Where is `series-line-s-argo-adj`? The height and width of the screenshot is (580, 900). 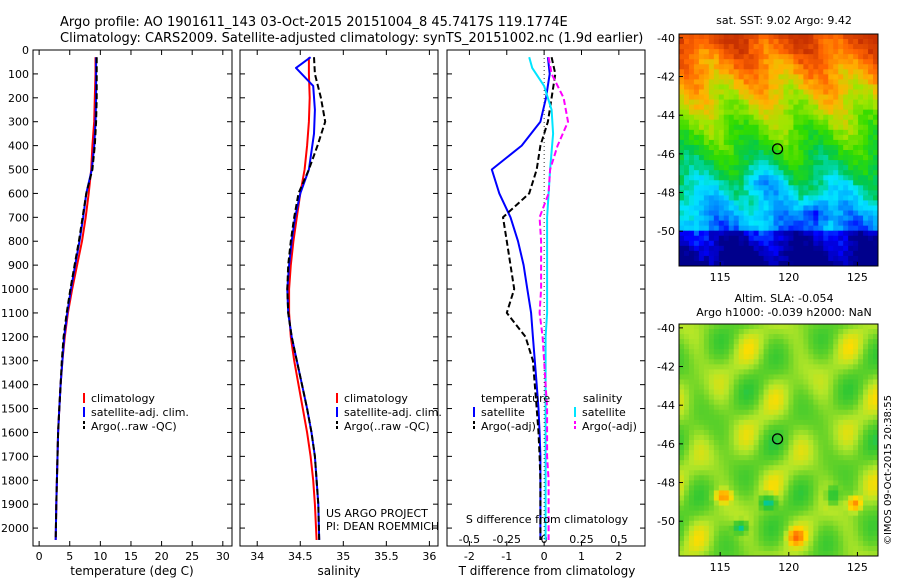 series-line-s-argo-adj is located at coordinates (553, 298).